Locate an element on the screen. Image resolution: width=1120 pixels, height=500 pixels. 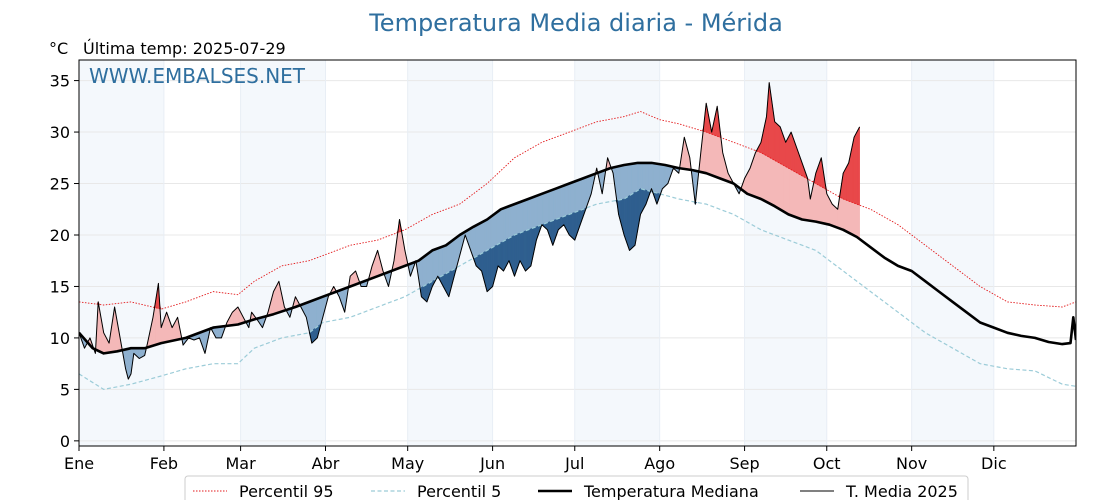
legend-label-p5: Percentil 5 is located at coordinates (459, 491).